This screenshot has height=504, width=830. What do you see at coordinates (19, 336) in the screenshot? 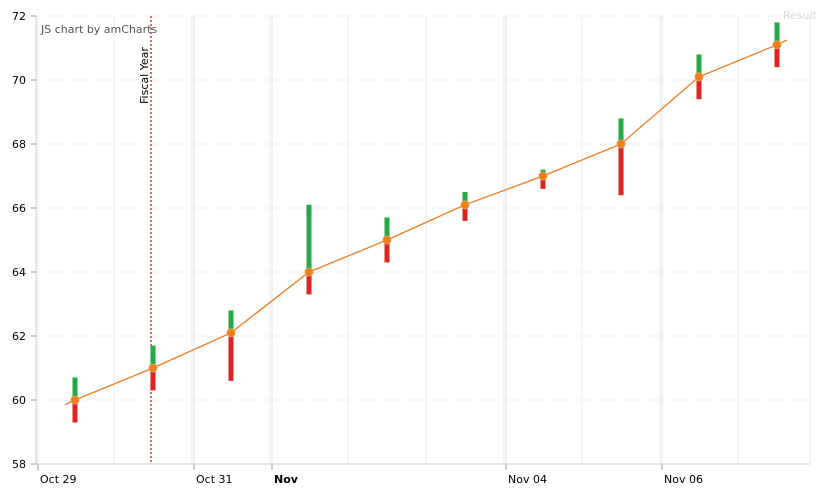
I see `y-tick-label: 62` at bounding box center [19, 336].